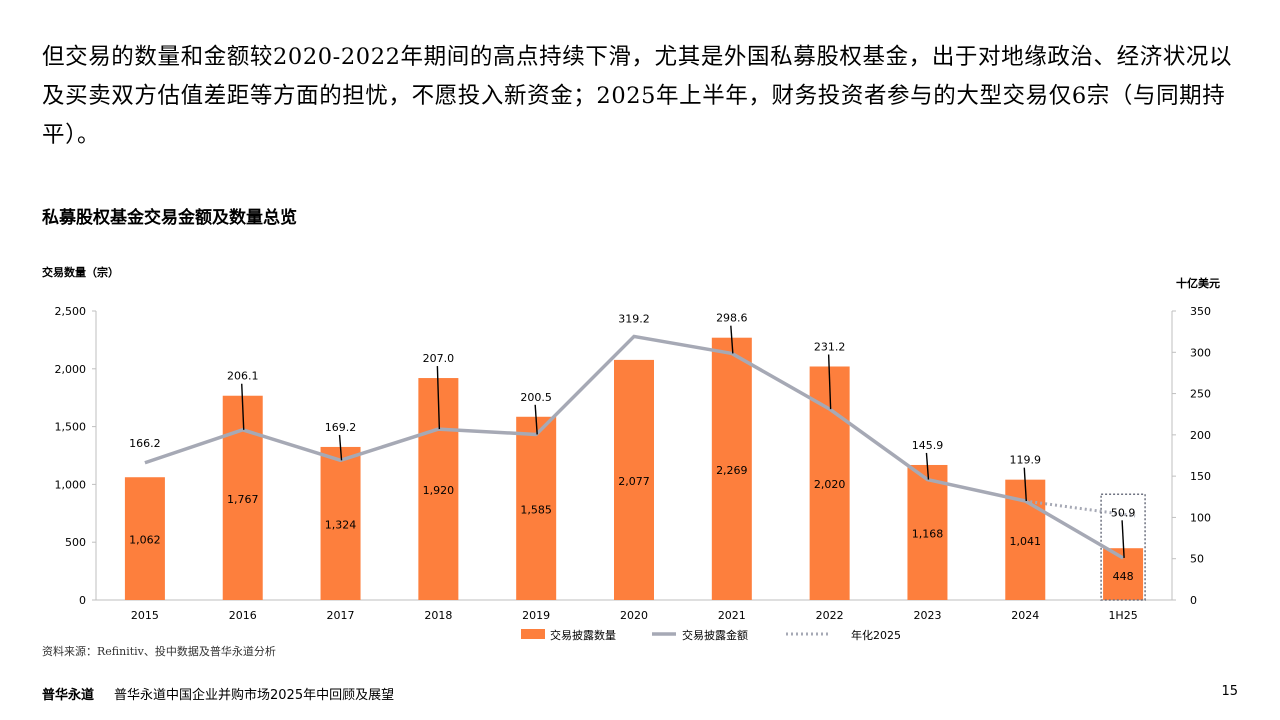 The height and width of the screenshot is (720, 1280). Describe the element at coordinates (1200, 311) in the screenshot. I see `right-tick-label: 350` at that location.